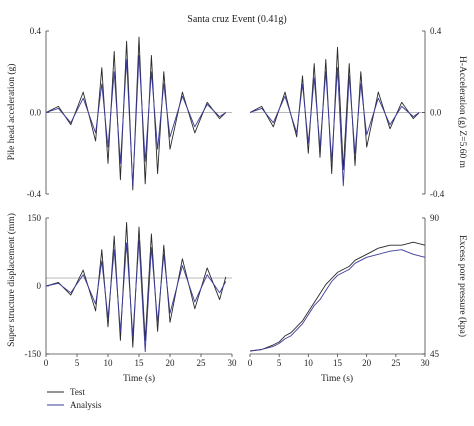 Image resolution: width=474 pixels, height=426 pixels. Describe the element at coordinates (11, 112) in the screenshot. I see `panel-0-y-label: Pile head acceleration (g)` at that location.